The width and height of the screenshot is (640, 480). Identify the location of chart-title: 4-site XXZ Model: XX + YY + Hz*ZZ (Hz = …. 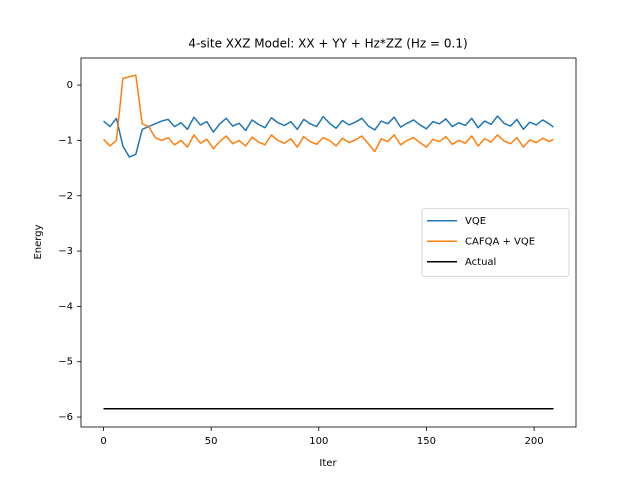
(327, 44).